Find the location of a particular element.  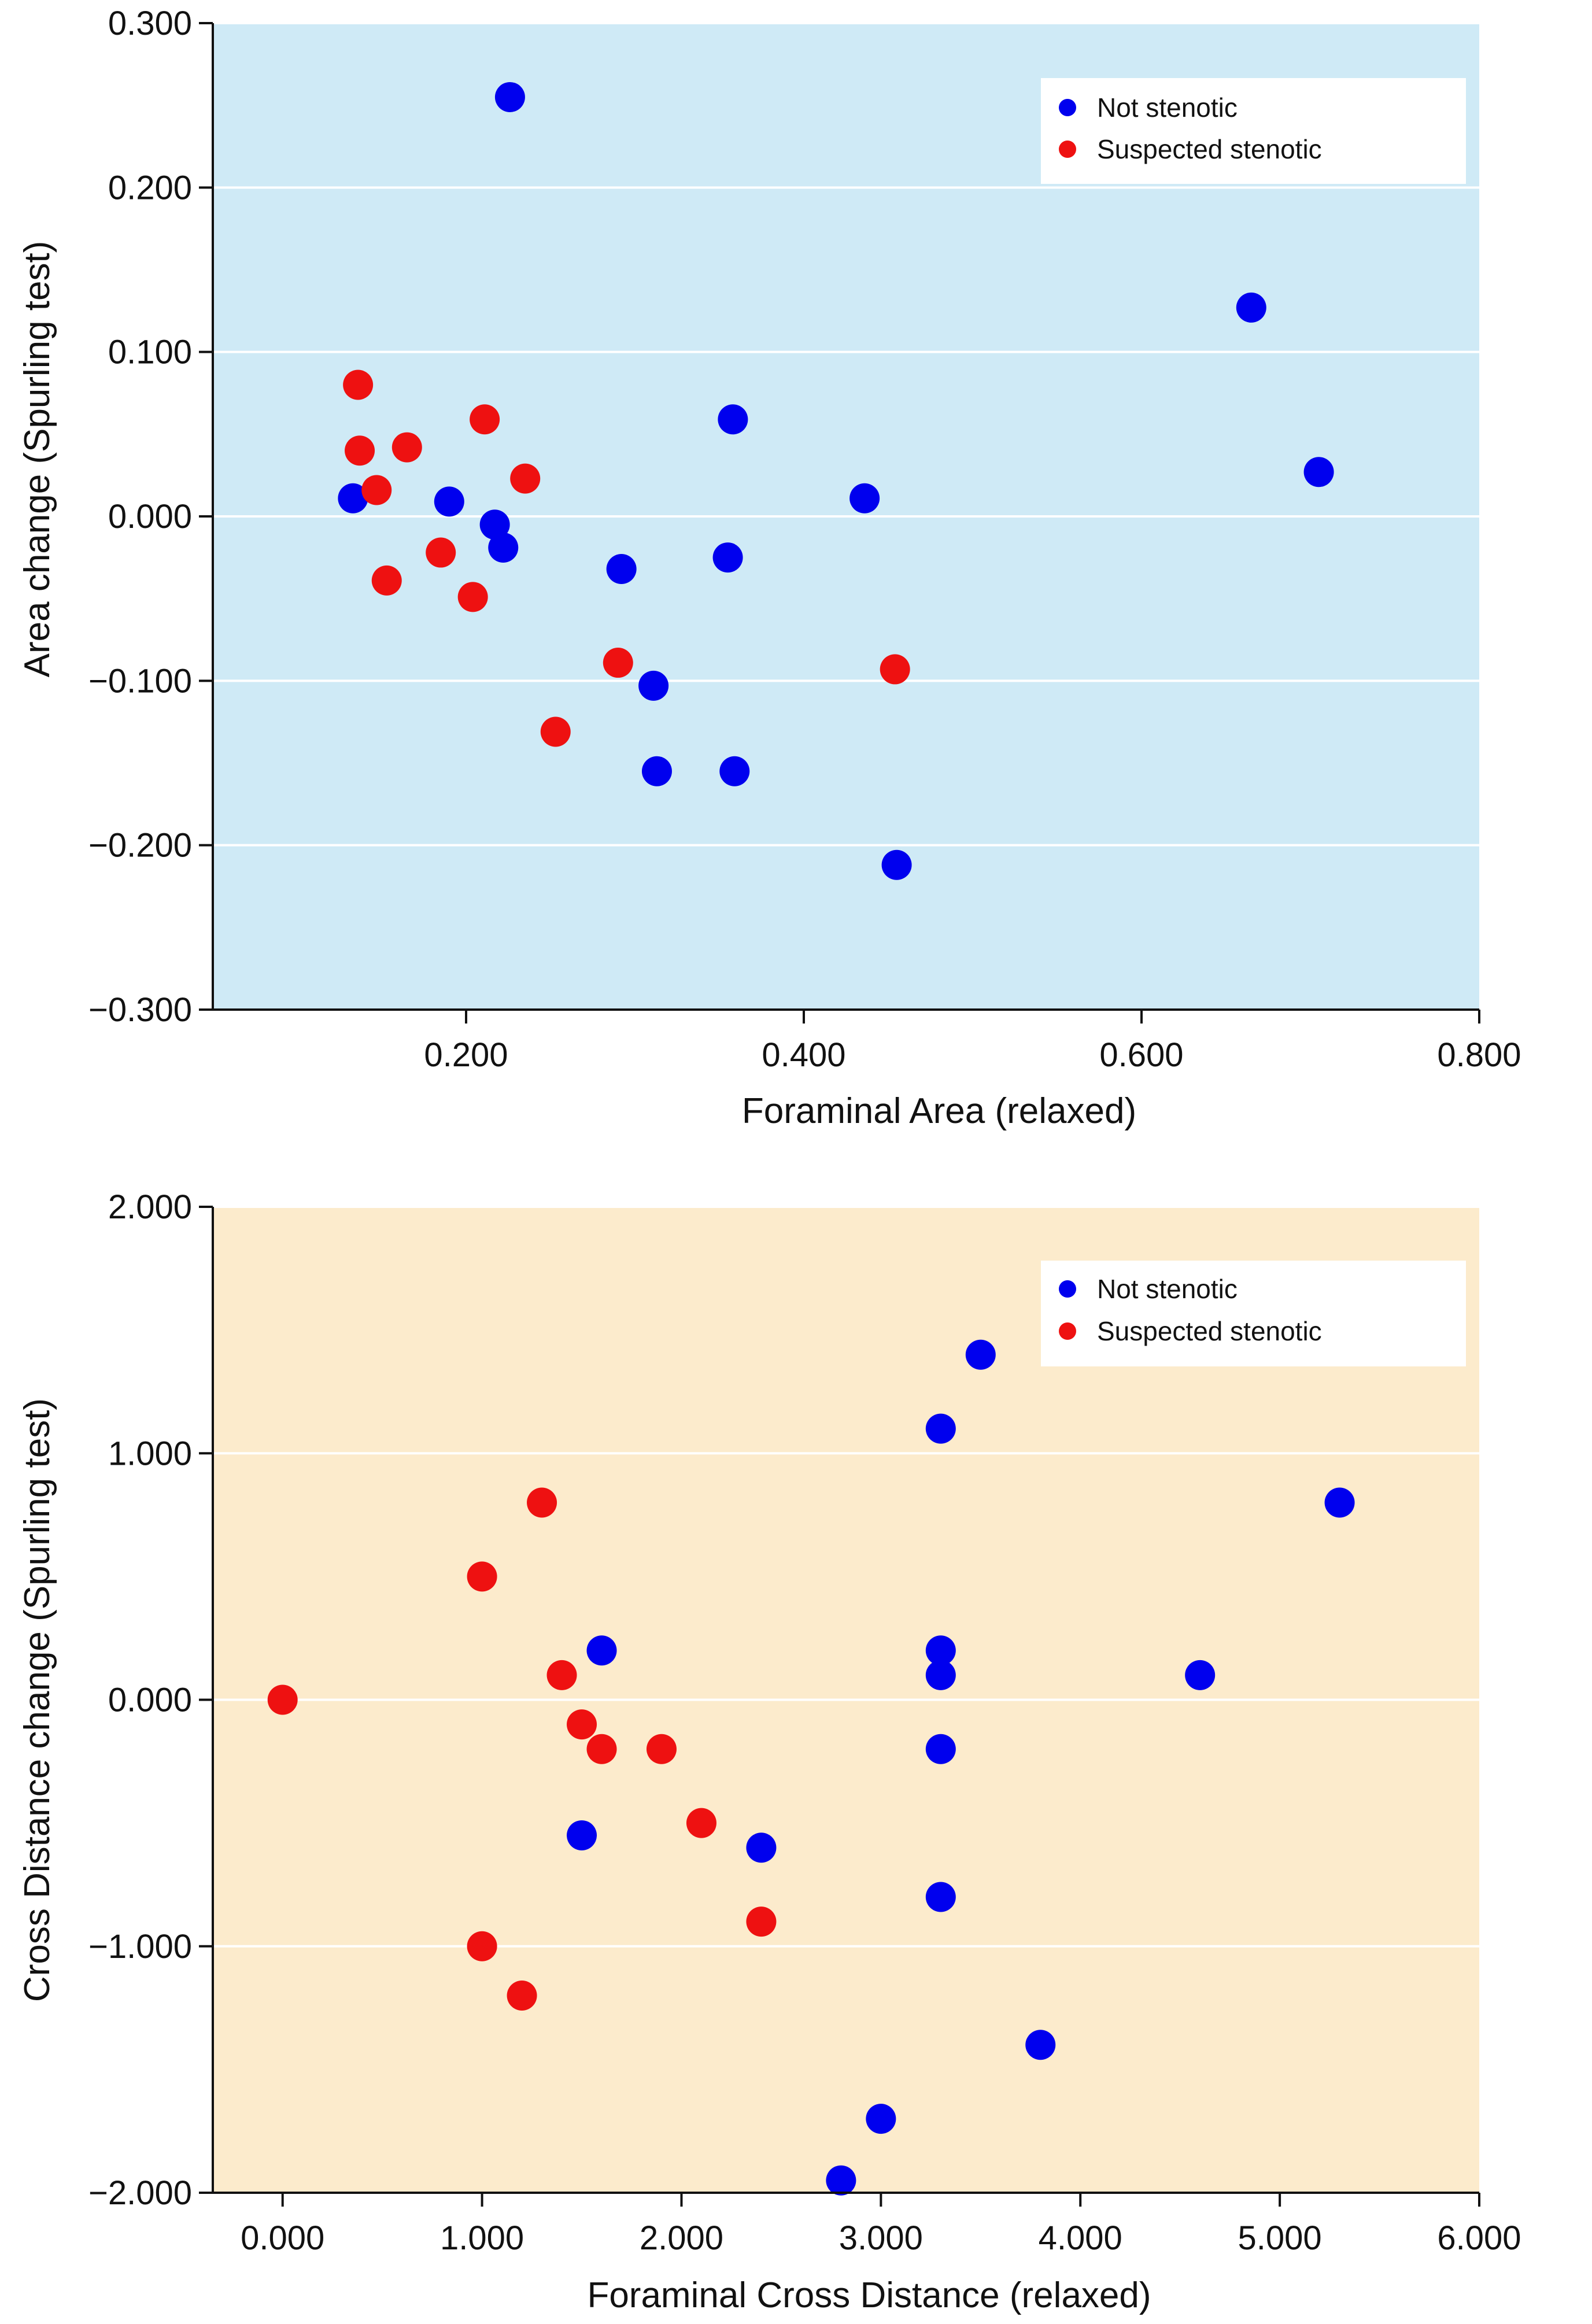

x-axis-ticks: 0.000 1.000 2.000 3.000 4.000 5.000 6.000 is located at coordinates (881, 2225).